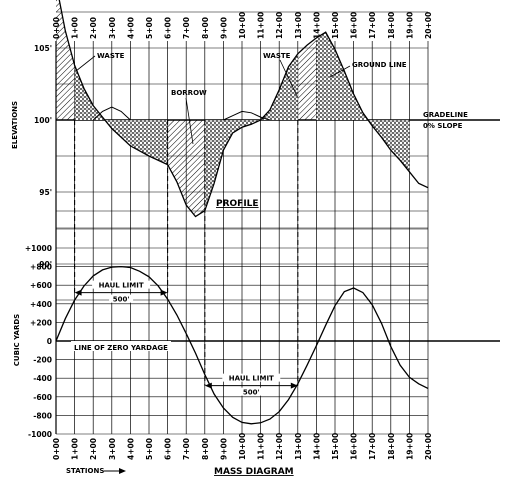 The height and width of the screenshot is (481, 506). What do you see at coordinates (354, 446) in the screenshot?
I see `station-label-bottom: 16+00` at bounding box center [354, 446].